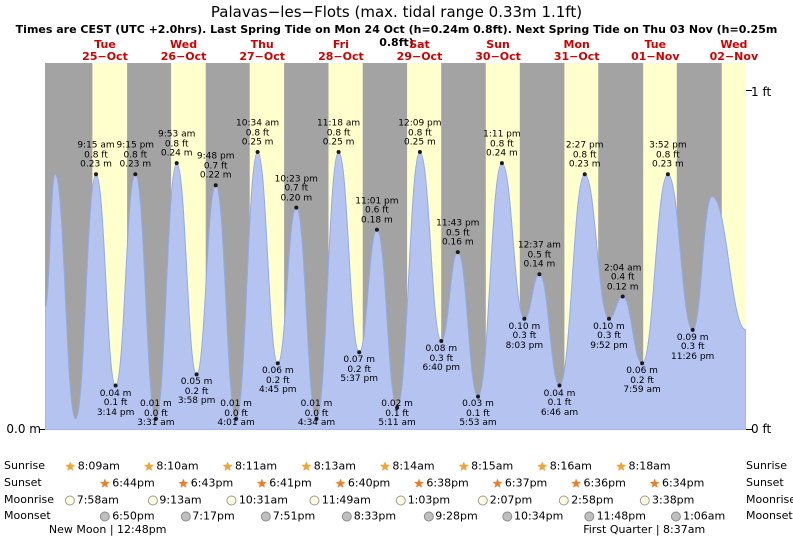 The height and width of the screenshot is (539, 793). I want to click on sunset-row-label-left: Sunset, so click(23, 482).